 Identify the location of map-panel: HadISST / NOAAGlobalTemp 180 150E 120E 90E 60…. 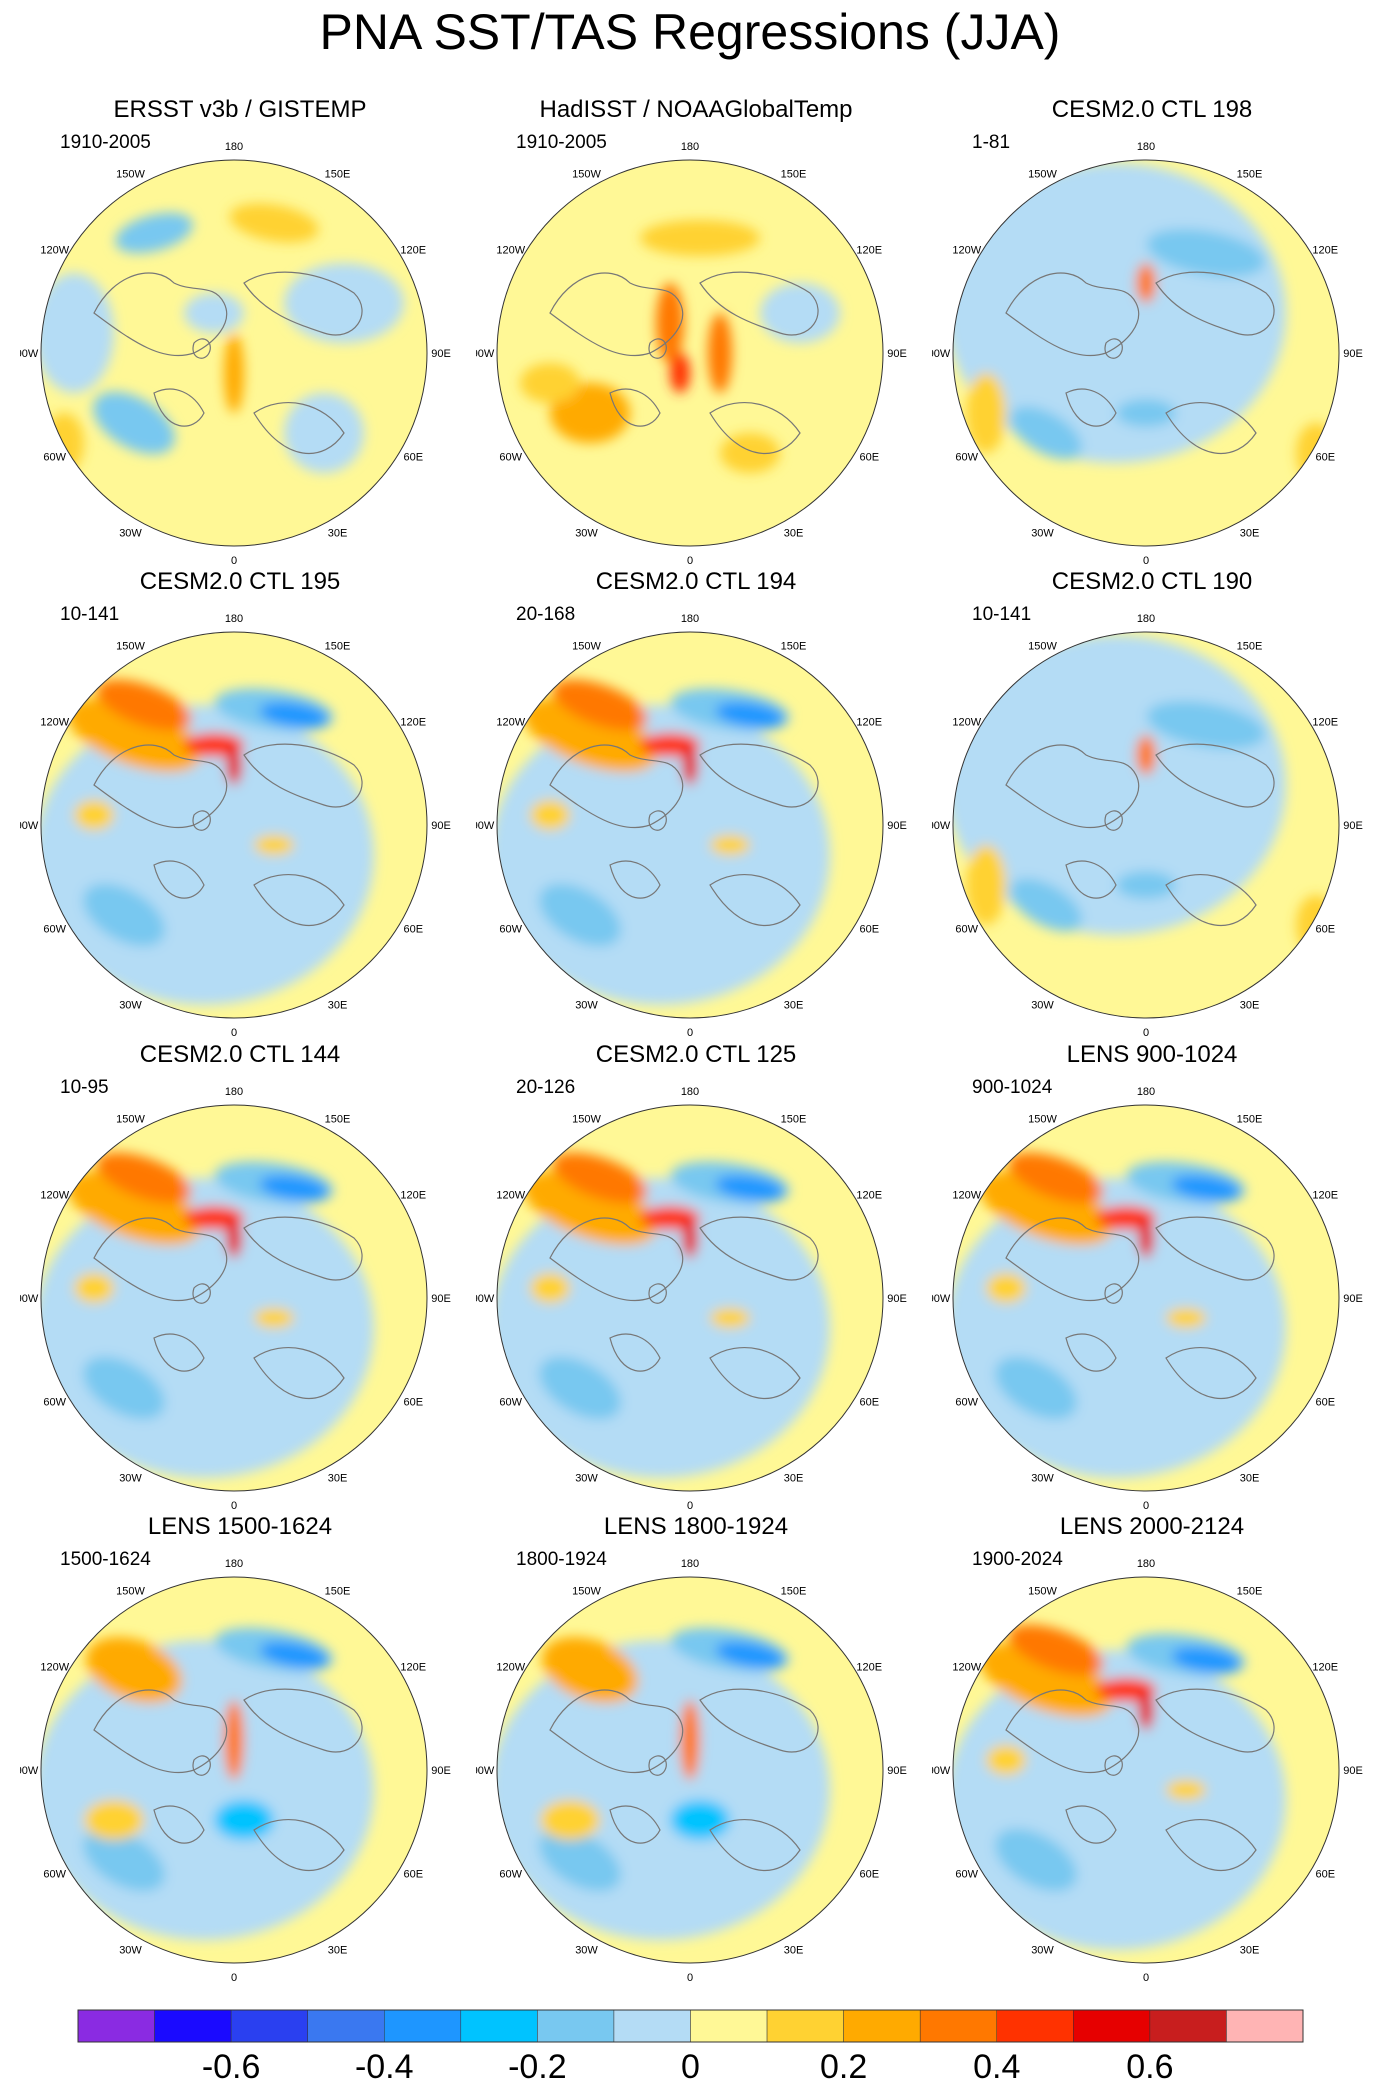
(696, 330).